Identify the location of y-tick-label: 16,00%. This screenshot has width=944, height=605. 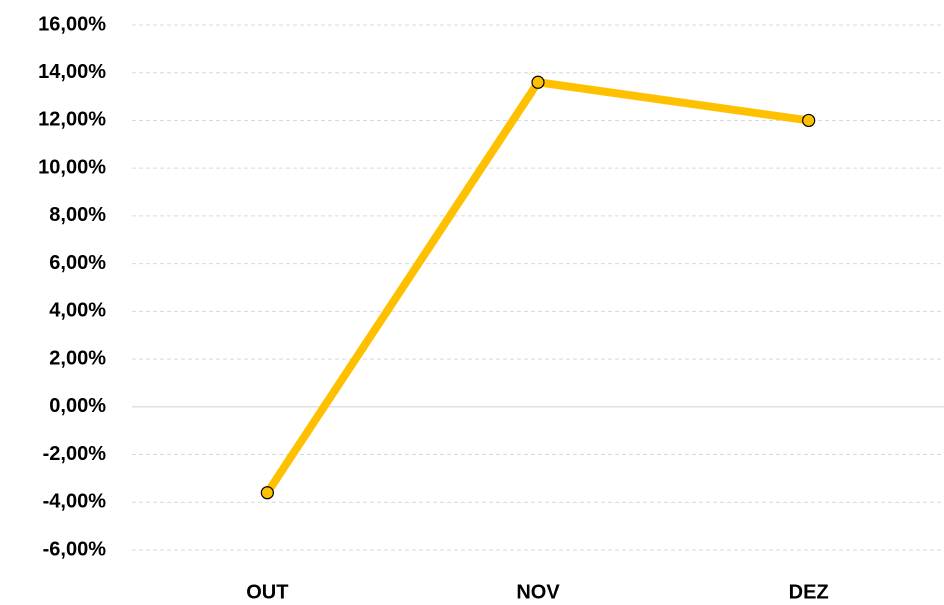
(72, 24).